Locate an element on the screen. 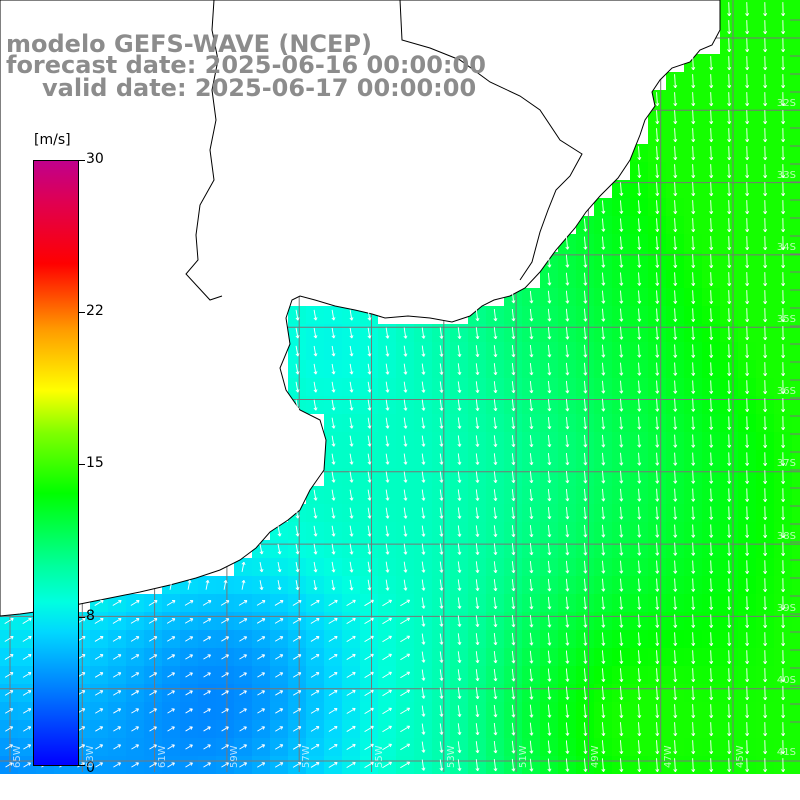 This screenshot has width=800, height=800. lon-label: 51W is located at coordinates (523, 756).